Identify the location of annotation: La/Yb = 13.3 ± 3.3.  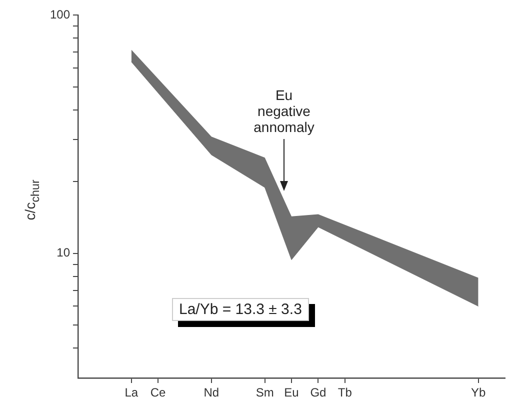
(240, 309).